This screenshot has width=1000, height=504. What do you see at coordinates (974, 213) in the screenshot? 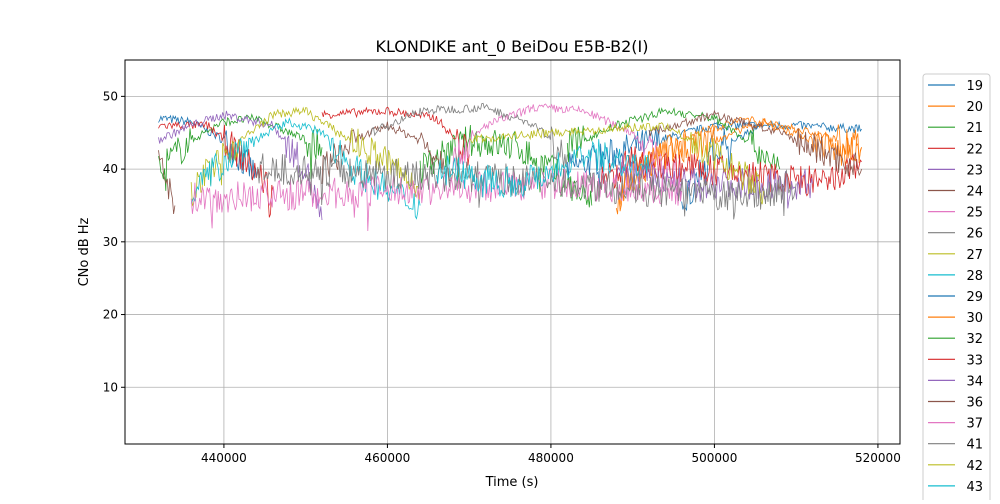
I see `legend-label-25: 25` at bounding box center [974, 213].